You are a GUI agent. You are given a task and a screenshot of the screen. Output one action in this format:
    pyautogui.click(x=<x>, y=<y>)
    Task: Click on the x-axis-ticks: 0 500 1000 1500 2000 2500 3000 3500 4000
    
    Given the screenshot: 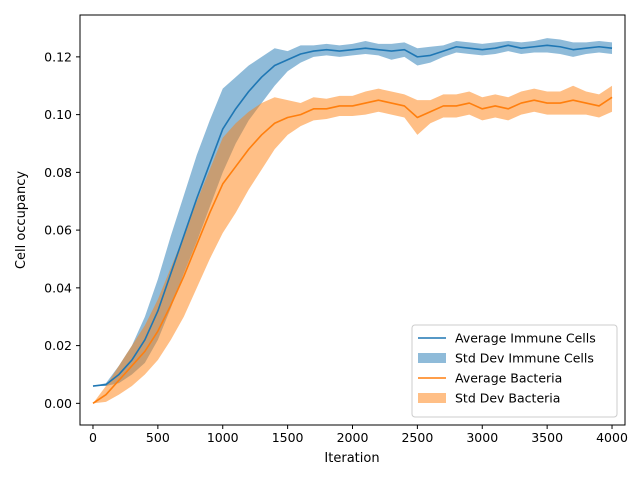 What is the action you would take?
    pyautogui.click(x=358, y=435)
    